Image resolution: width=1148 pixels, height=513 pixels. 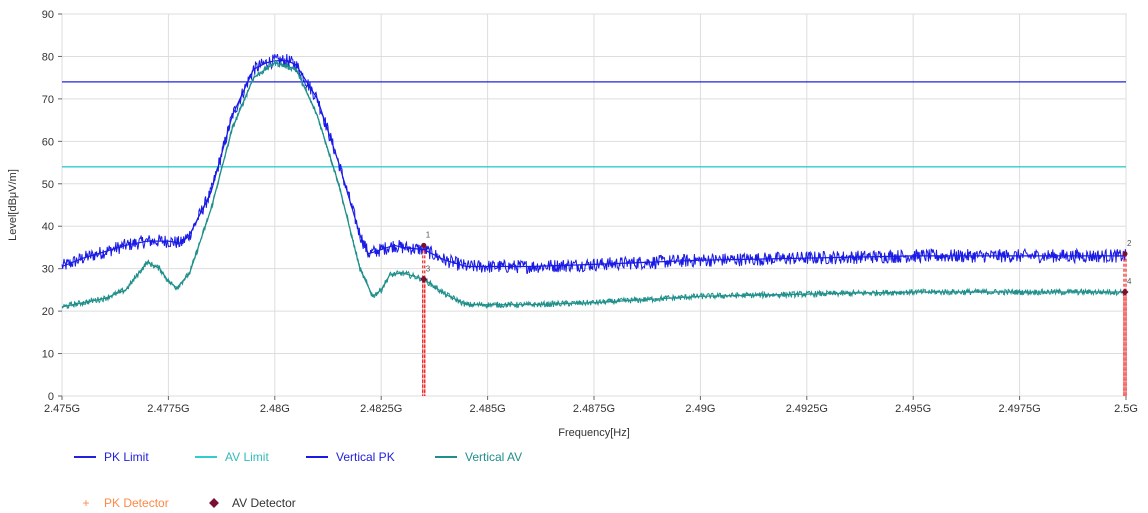 What do you see at coordinates (136, 503) in the screenshot?
I see `legend-label: PK Detector` at bounding box center [136, 503].